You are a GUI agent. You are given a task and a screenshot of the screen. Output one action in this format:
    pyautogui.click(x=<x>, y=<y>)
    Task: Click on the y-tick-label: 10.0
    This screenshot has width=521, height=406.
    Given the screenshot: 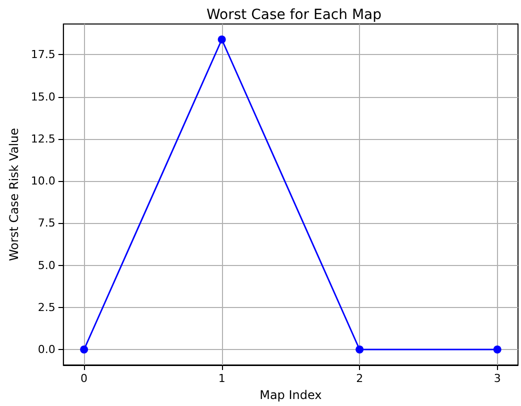 What is the action you would take?
    pyautogui.click(x=43, y=181)
    